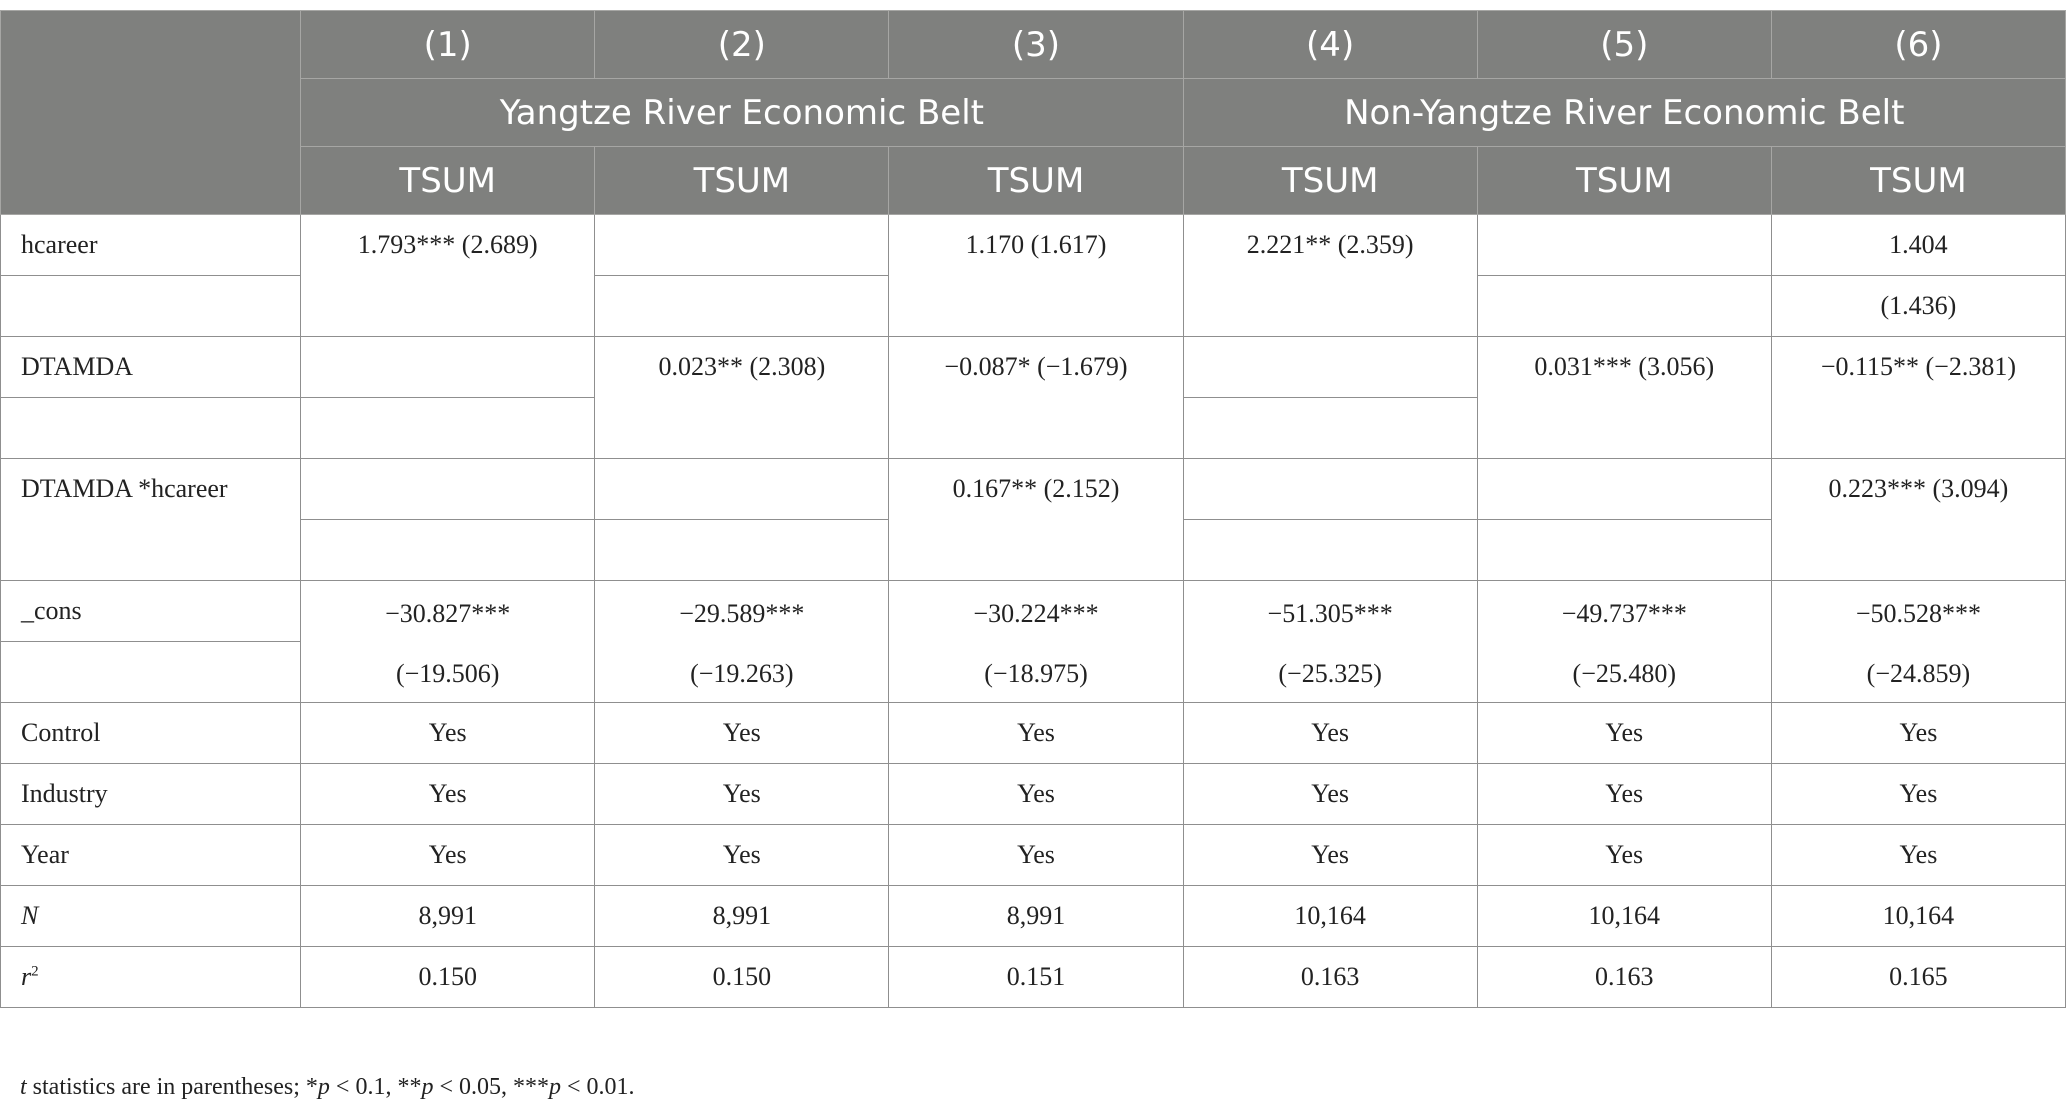  Describe the element at coordinates (1918, 673) in the screenshot. I see `cons-tstat: (−24.859)` at that location.